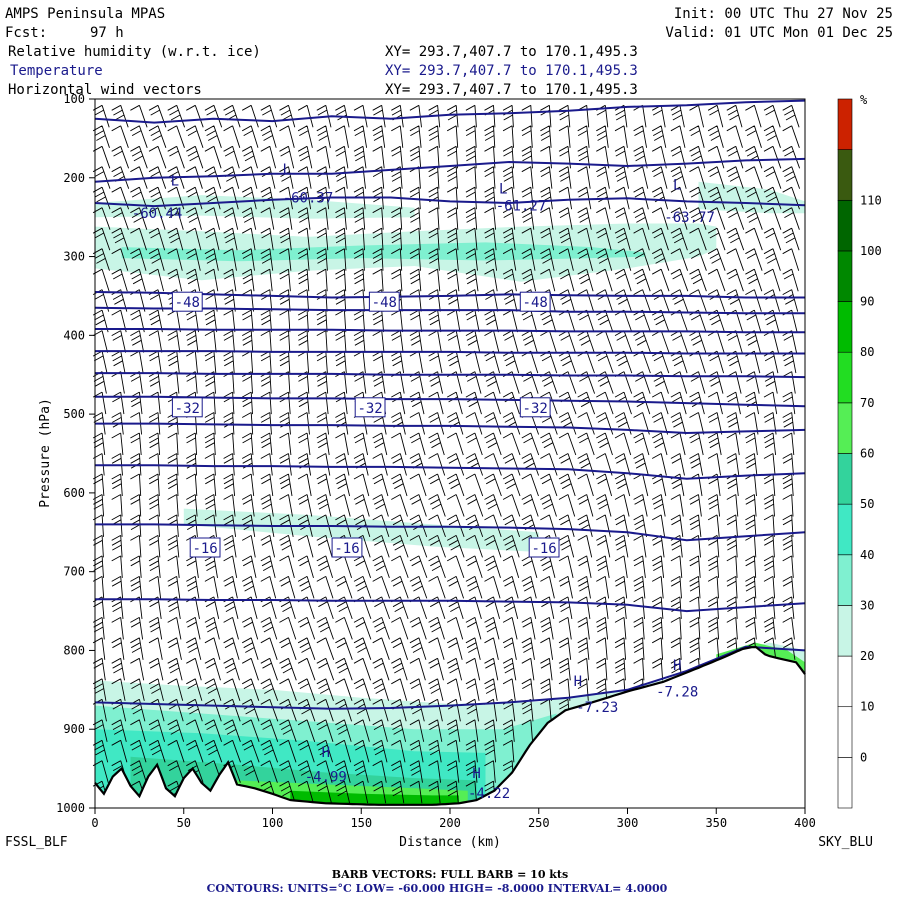 This screenshot has width=900, height=900. I want to click on forecast-hours: 97 h, so click(107, 33).